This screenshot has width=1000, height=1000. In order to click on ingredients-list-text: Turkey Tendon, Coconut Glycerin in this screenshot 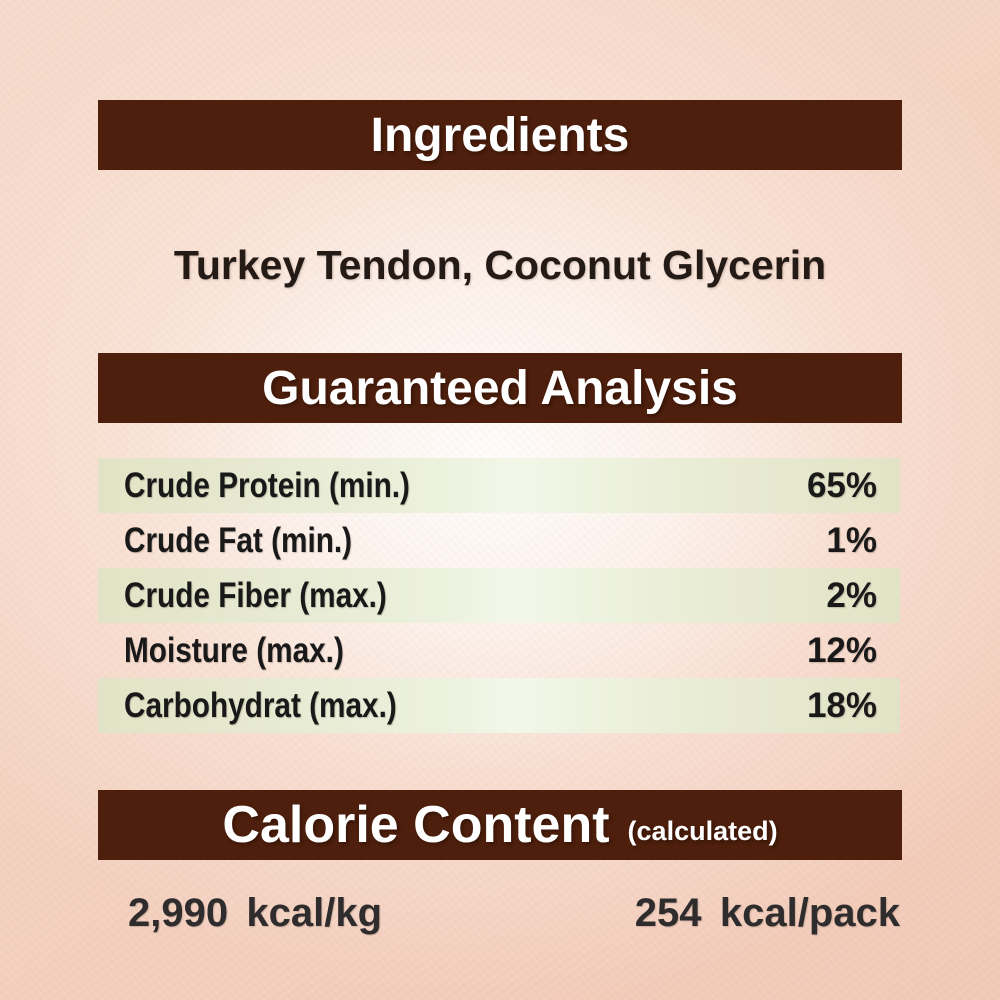, I will do `click(500, 264)`.